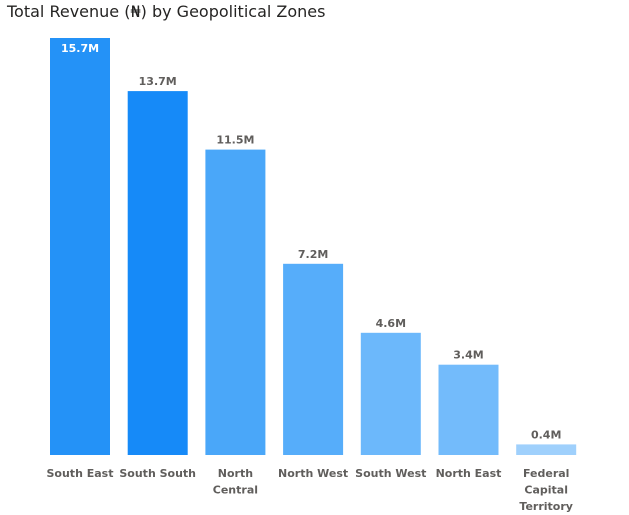 This screenshot has height=515, width=629. Describe the element at coordinates (158, 81) in the screenshot. I see `data-label: 13.7M` at that location.